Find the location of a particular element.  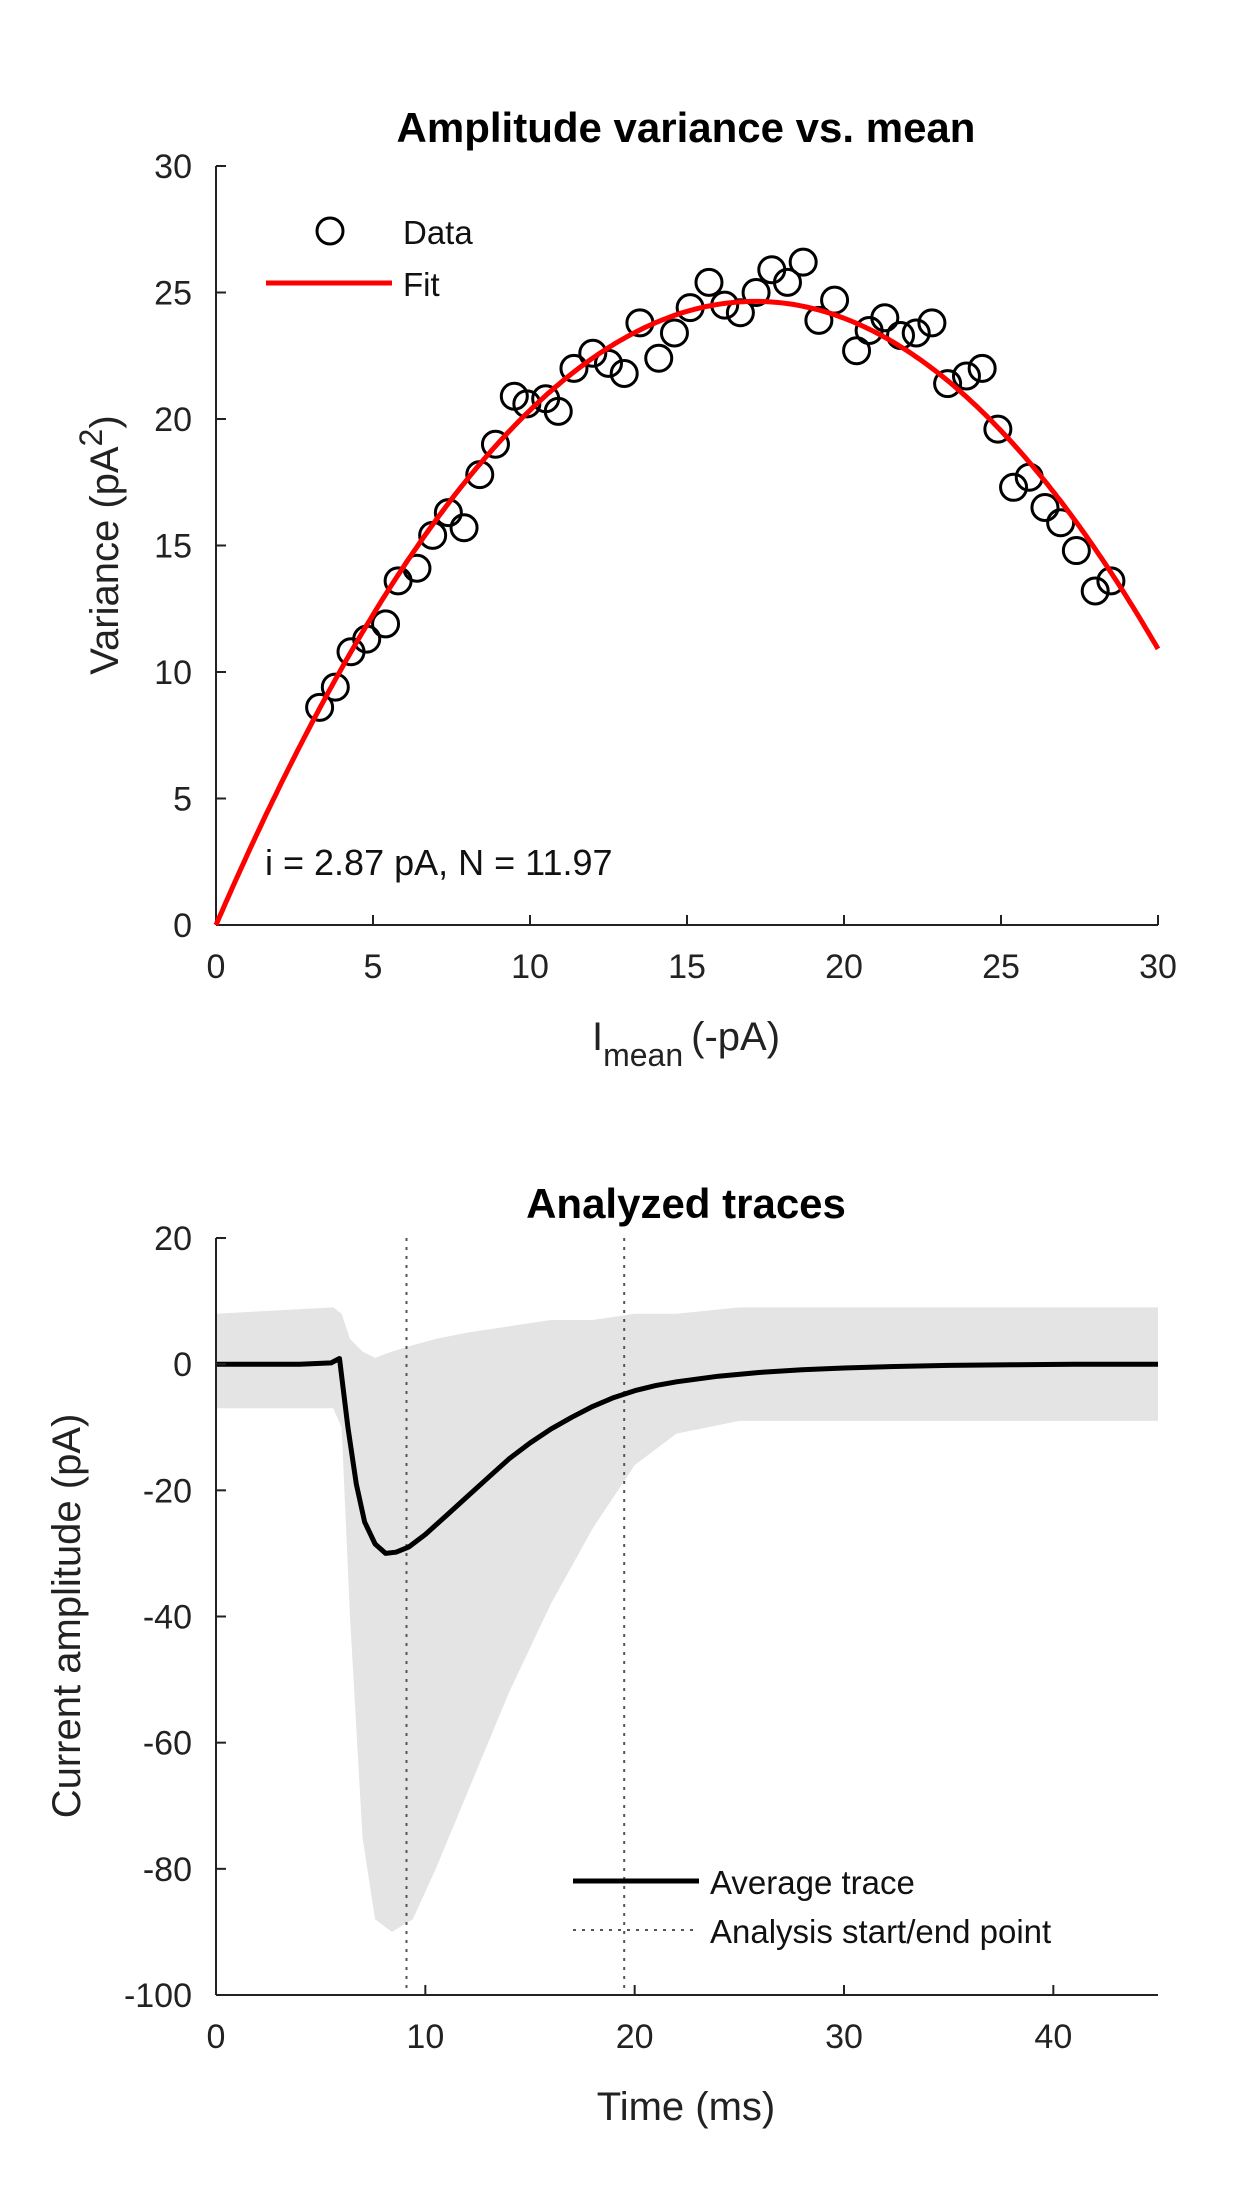

x-tick-label: 25 is located at coordinates (1001, 967).